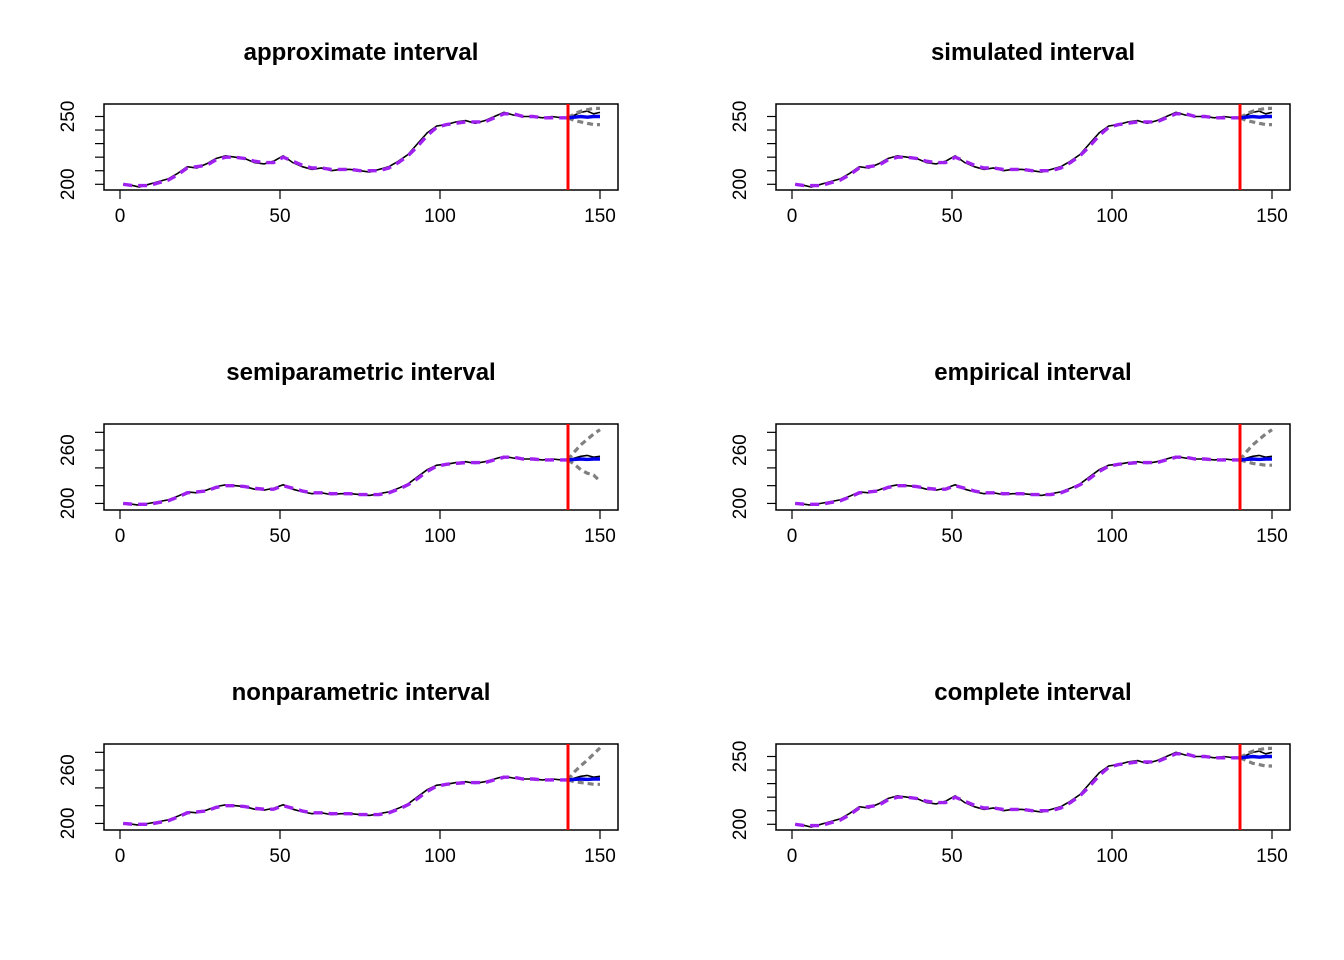  I want to click on chart-title: semiparametric interval, so click(360, 372).